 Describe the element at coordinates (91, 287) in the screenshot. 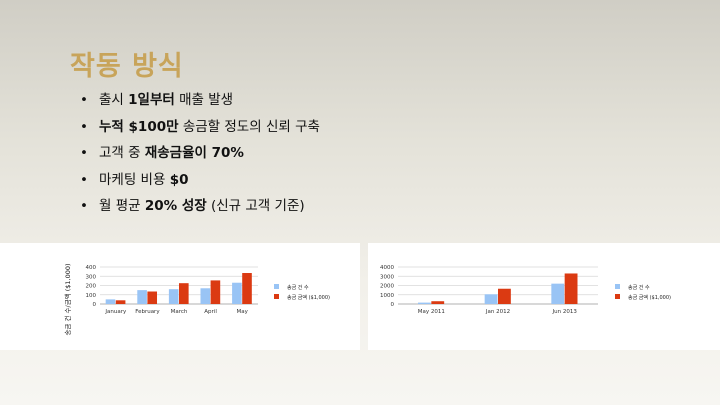

I see `y-tick-label: 200` at that location.